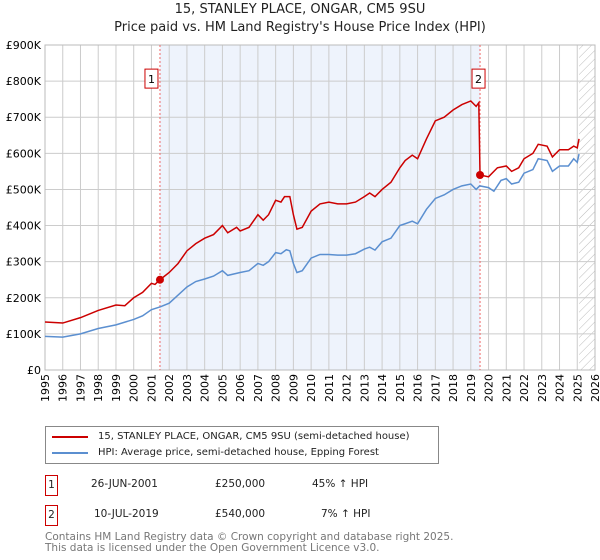 This screenshot has width=600, height=560. Describe the element at coordinates (489, 388) in the screenshot. I see `x-tick-label: 2020` at that location.